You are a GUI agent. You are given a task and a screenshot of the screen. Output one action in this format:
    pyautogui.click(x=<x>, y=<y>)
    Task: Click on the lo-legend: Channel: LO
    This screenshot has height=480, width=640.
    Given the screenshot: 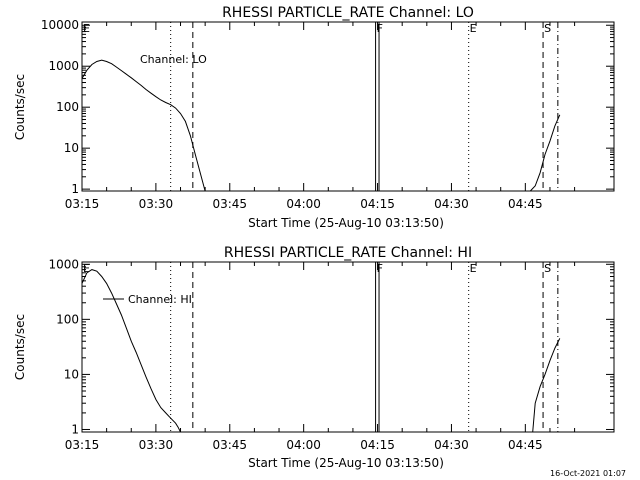 What is the action you would take?
    pyautogui.click(x=173, y=59)
    